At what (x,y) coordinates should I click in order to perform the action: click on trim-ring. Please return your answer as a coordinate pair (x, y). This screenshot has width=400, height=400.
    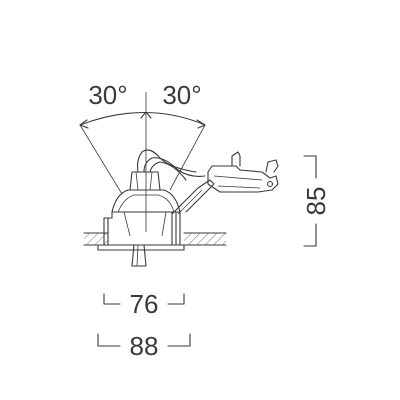
    Looking at the image, I should click on (141, 247).